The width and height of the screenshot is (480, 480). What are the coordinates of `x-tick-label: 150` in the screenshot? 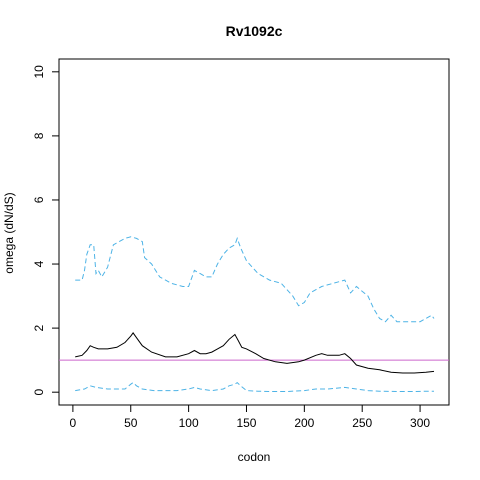 It's located at (246, 423).